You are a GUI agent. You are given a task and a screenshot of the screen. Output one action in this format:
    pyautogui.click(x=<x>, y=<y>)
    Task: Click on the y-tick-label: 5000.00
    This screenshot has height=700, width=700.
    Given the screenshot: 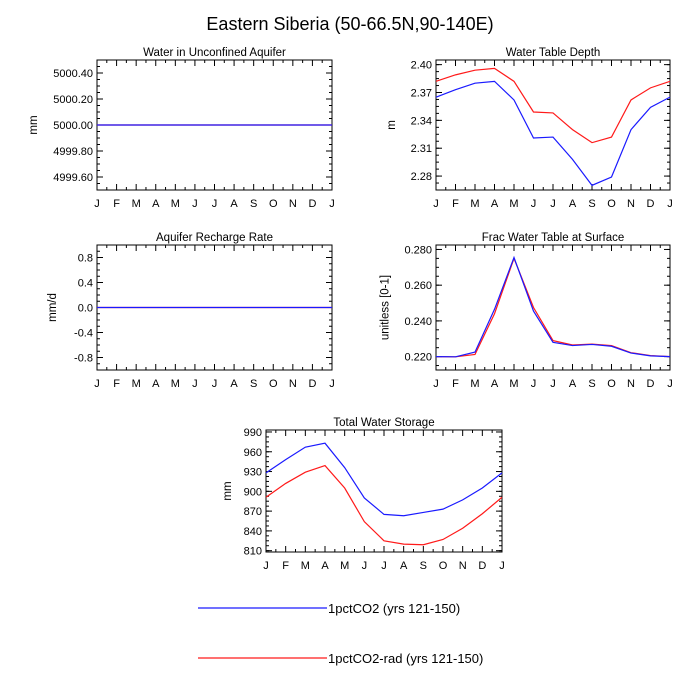 What is the action you would take?
    pyautogui.click(x=73, y=126)
    